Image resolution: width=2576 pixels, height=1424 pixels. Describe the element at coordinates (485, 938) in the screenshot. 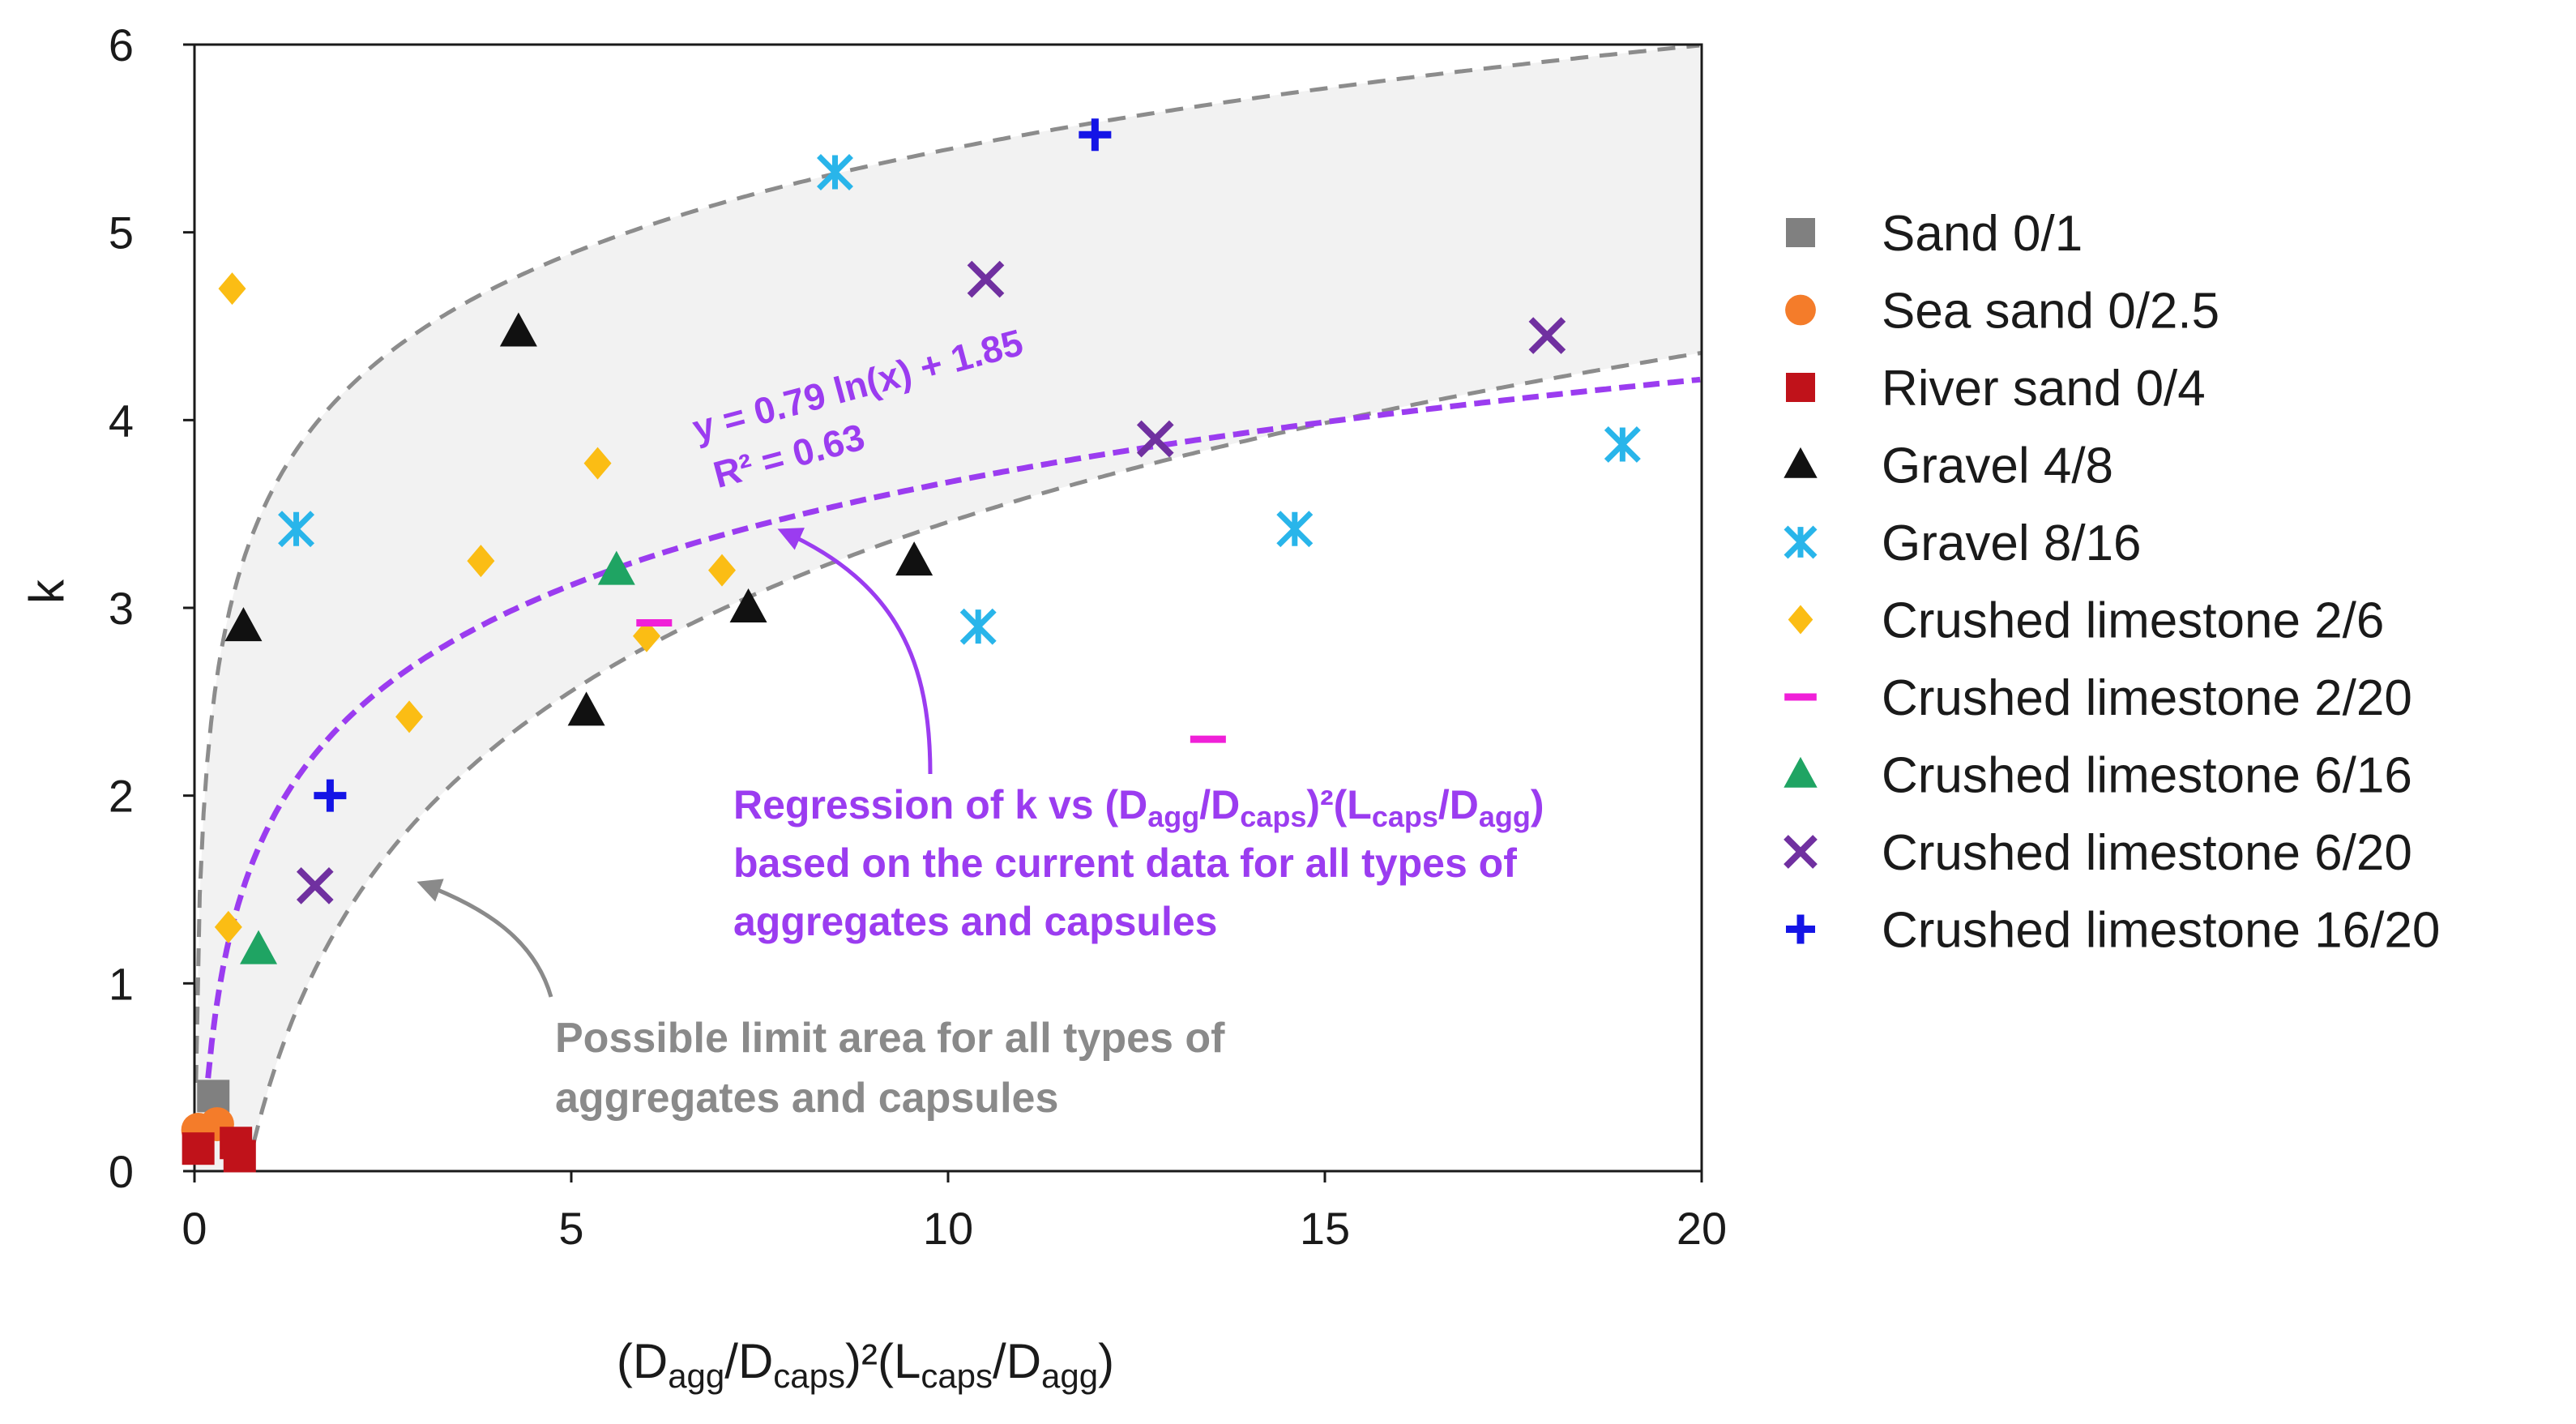

I see `limit-annotation-arrow` at that location.